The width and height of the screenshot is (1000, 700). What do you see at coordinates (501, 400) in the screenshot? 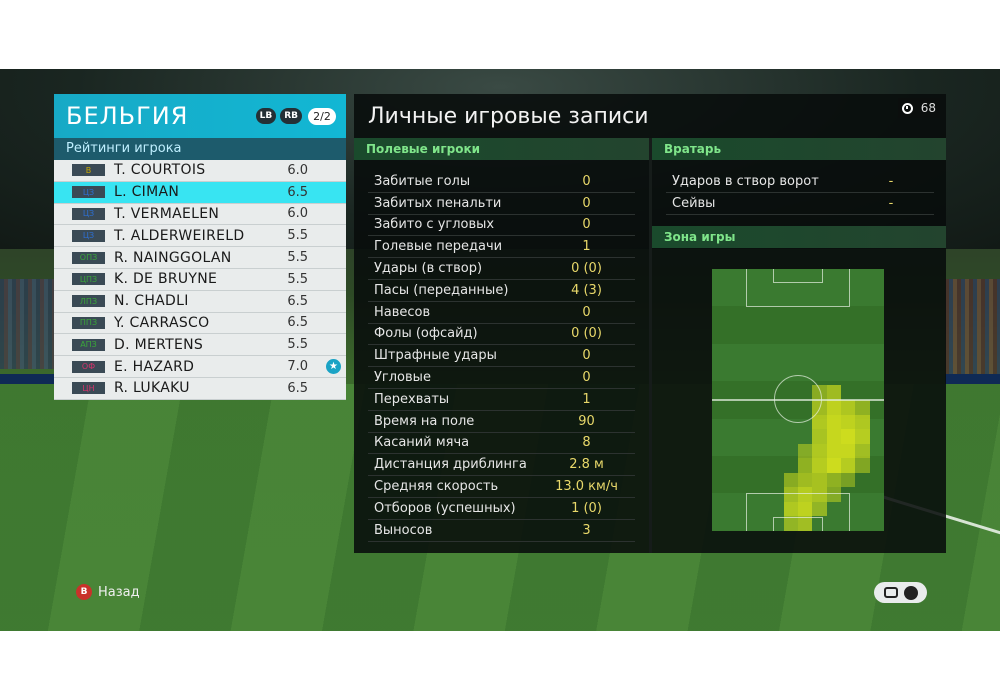
I see `stat-row: Перехваты 1` at bounding box center [501, 400].